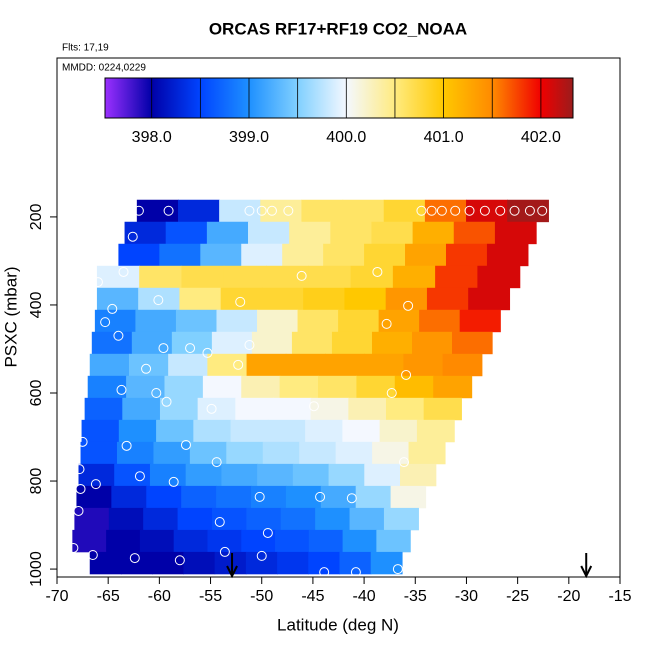 This screenshot has width=650, height=655. I want to click on x-tick-label: -45, so click(312, 596).